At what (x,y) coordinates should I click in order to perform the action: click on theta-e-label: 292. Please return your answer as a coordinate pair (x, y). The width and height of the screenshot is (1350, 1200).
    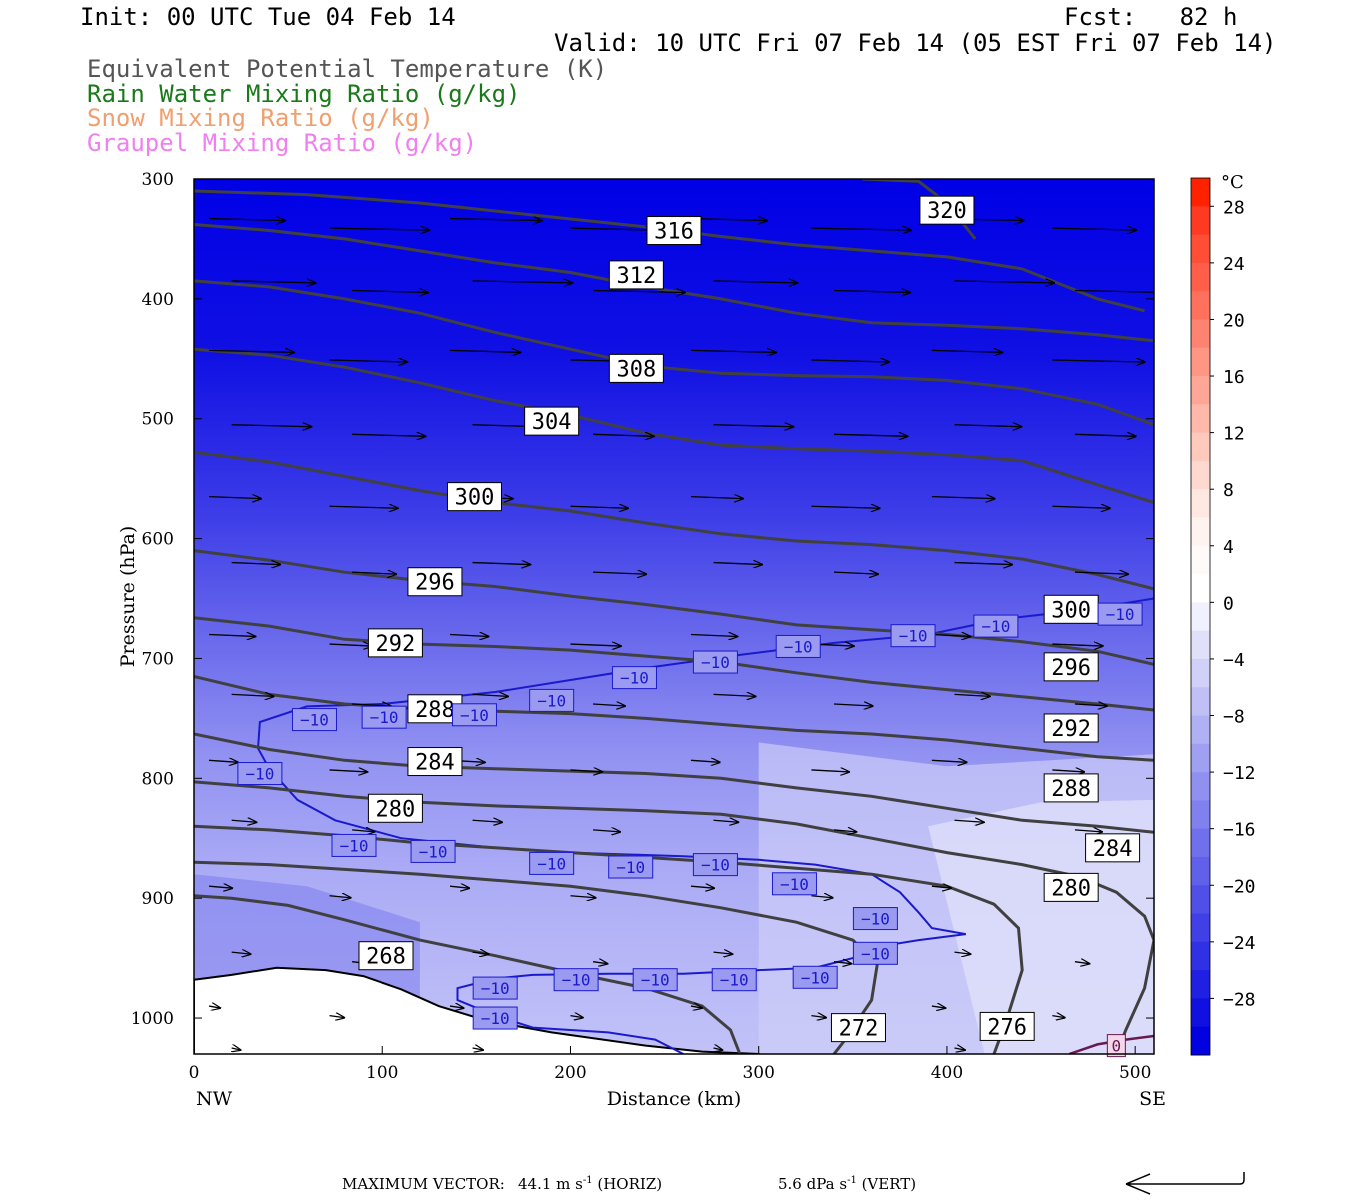
    Looking at the image, I should click on (1071, 729).